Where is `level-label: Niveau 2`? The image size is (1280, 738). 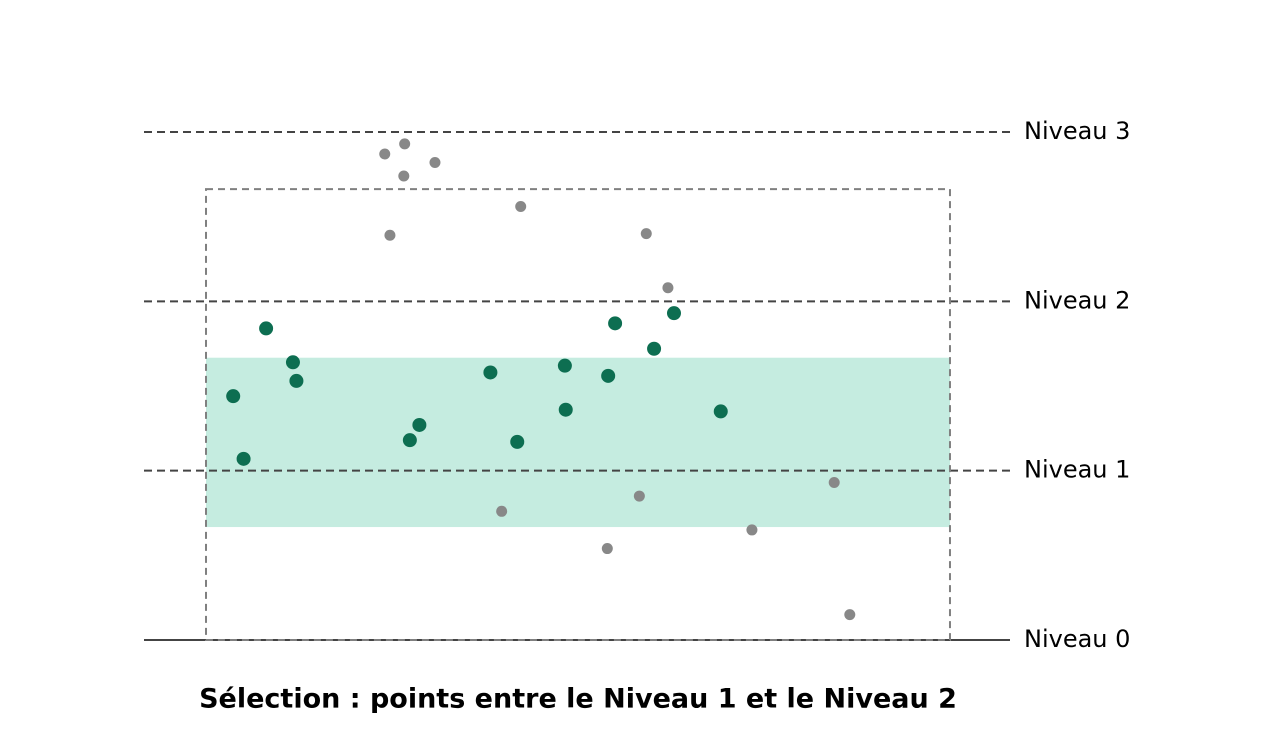 level-label: Niveau 2 is located at coordinates (1077, 300).